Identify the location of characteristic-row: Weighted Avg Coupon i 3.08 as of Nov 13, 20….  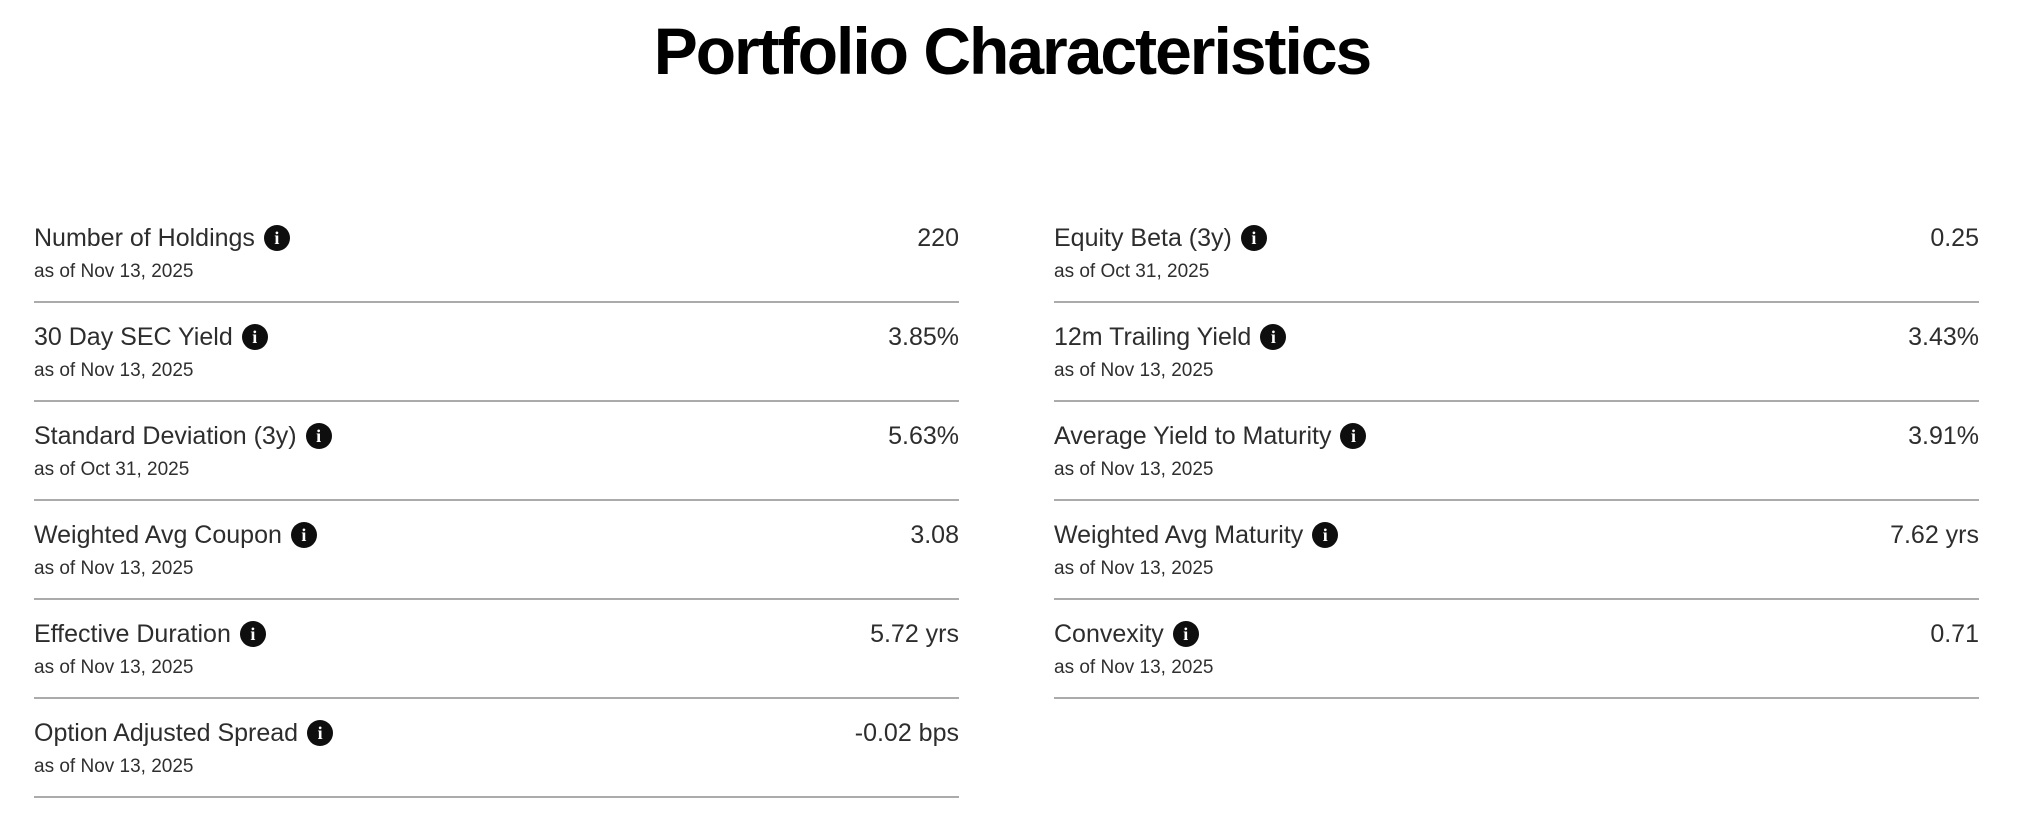
(496, 550).